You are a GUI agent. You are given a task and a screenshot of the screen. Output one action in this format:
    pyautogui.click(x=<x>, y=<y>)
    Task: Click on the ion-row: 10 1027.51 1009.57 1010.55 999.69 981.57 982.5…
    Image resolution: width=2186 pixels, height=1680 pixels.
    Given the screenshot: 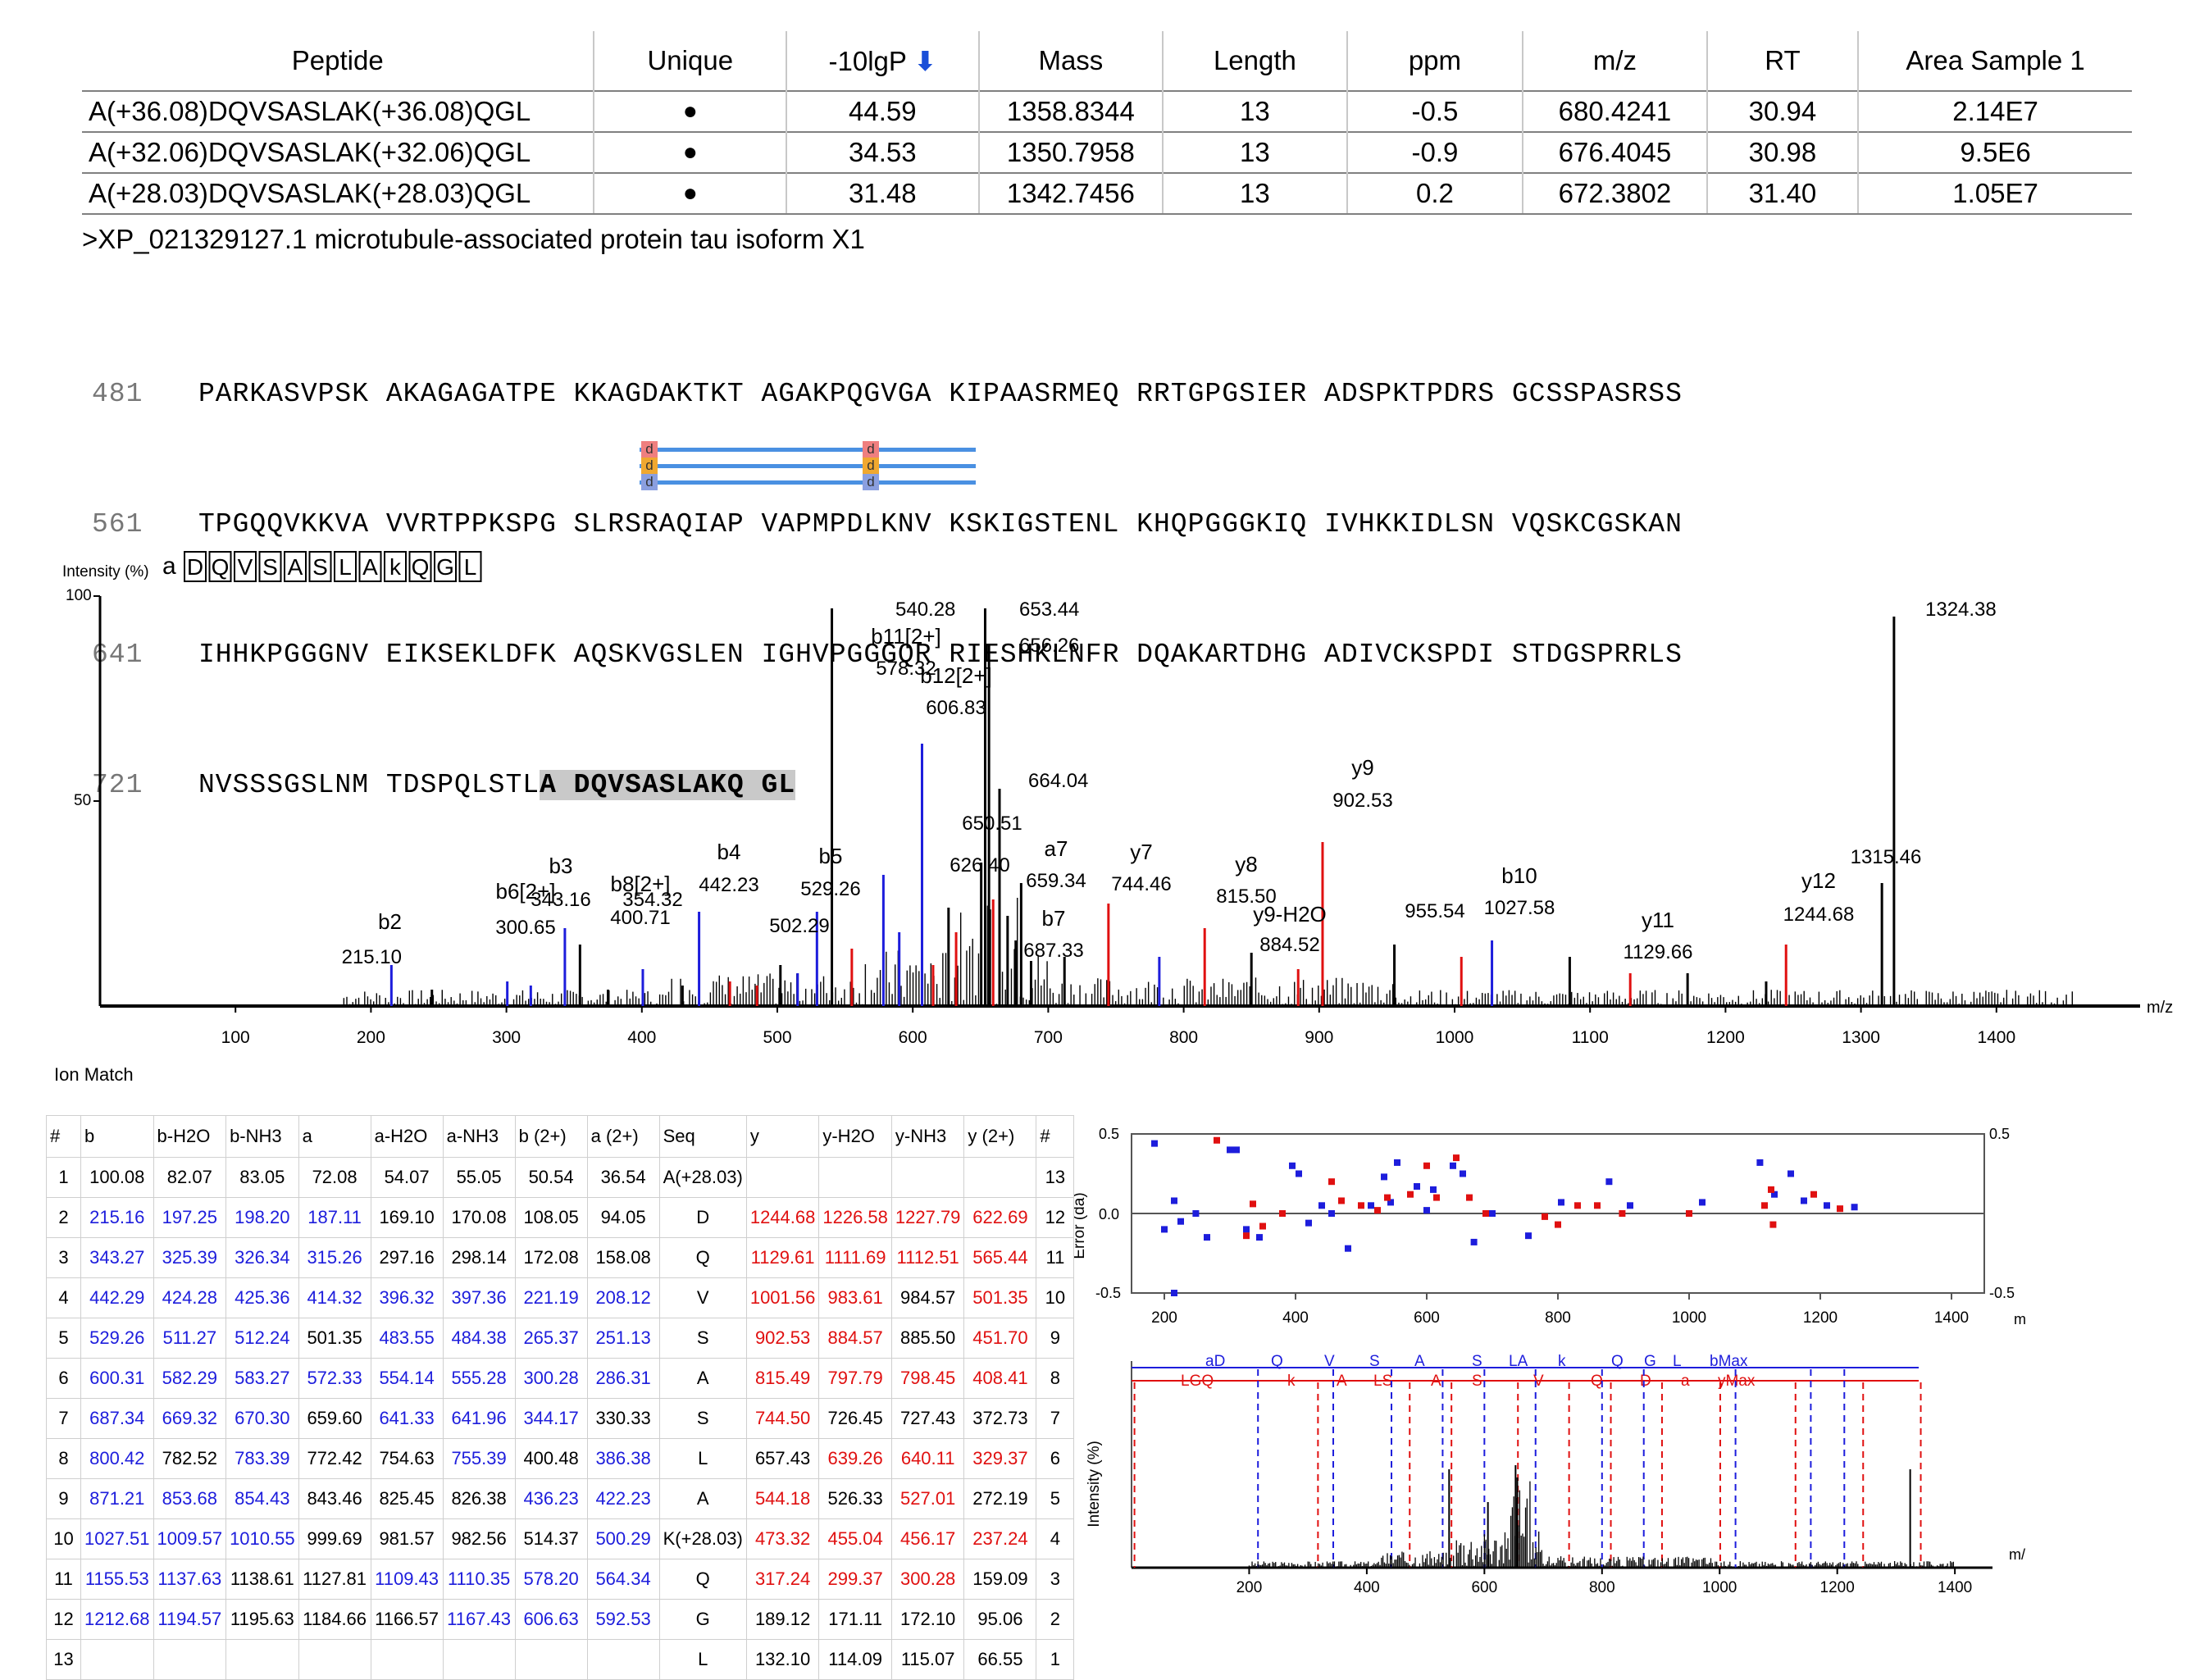 What is the action you would take?
    pyautogui.click(x=560, y=1539)
    